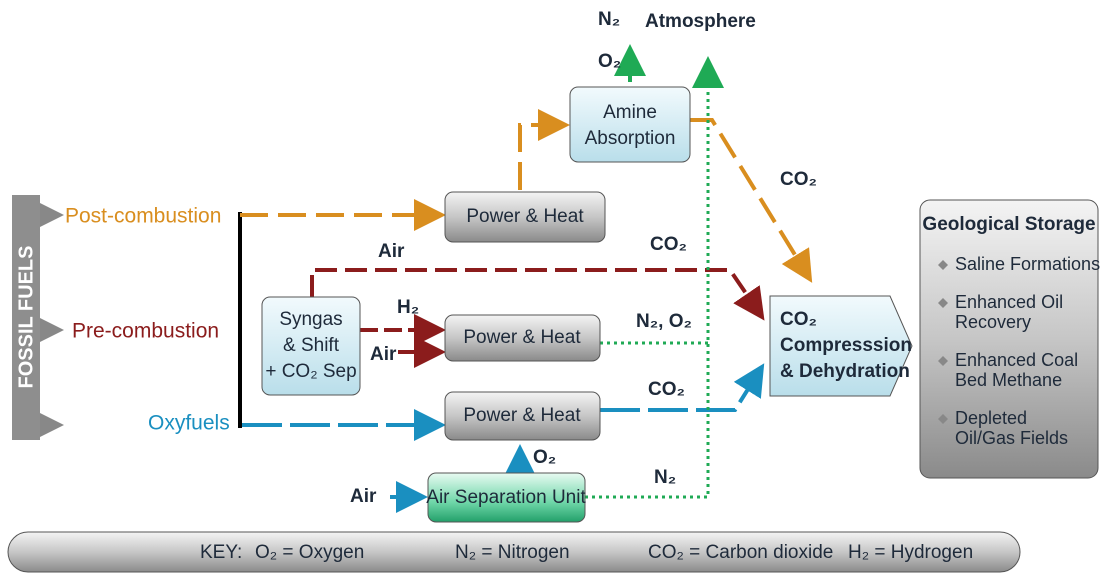 The height and width of the screenshot is (578, 1109). What do you see at coordinates (740, 552) in the screenshot?
I see `key-item: CO₂ = Carbon dioxide` at bounding box center [740, 552].